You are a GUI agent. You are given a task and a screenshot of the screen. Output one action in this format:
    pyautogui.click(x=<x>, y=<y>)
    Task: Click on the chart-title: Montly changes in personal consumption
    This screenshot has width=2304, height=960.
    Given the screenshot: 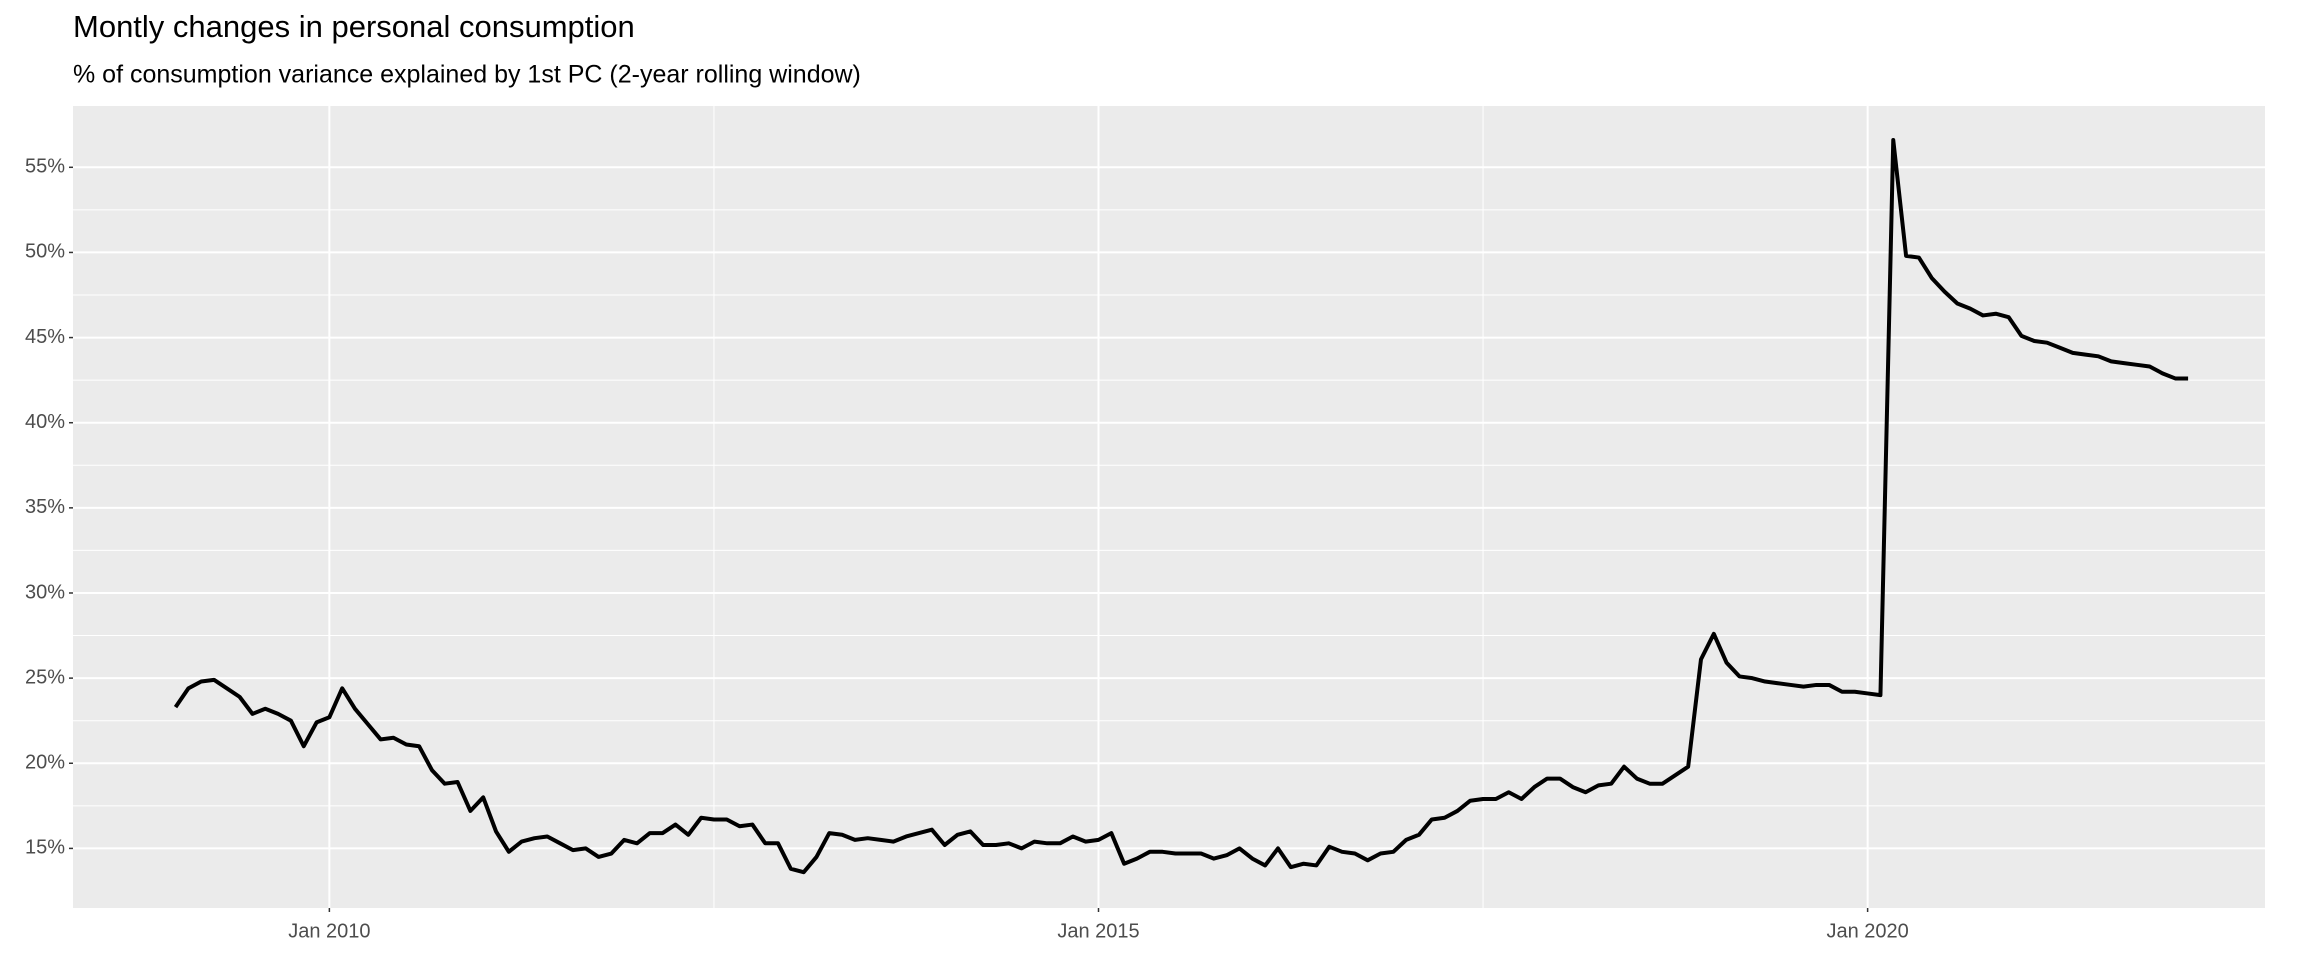 What is the action you would take?
    pyautogui.click(x=354, y=26)
    